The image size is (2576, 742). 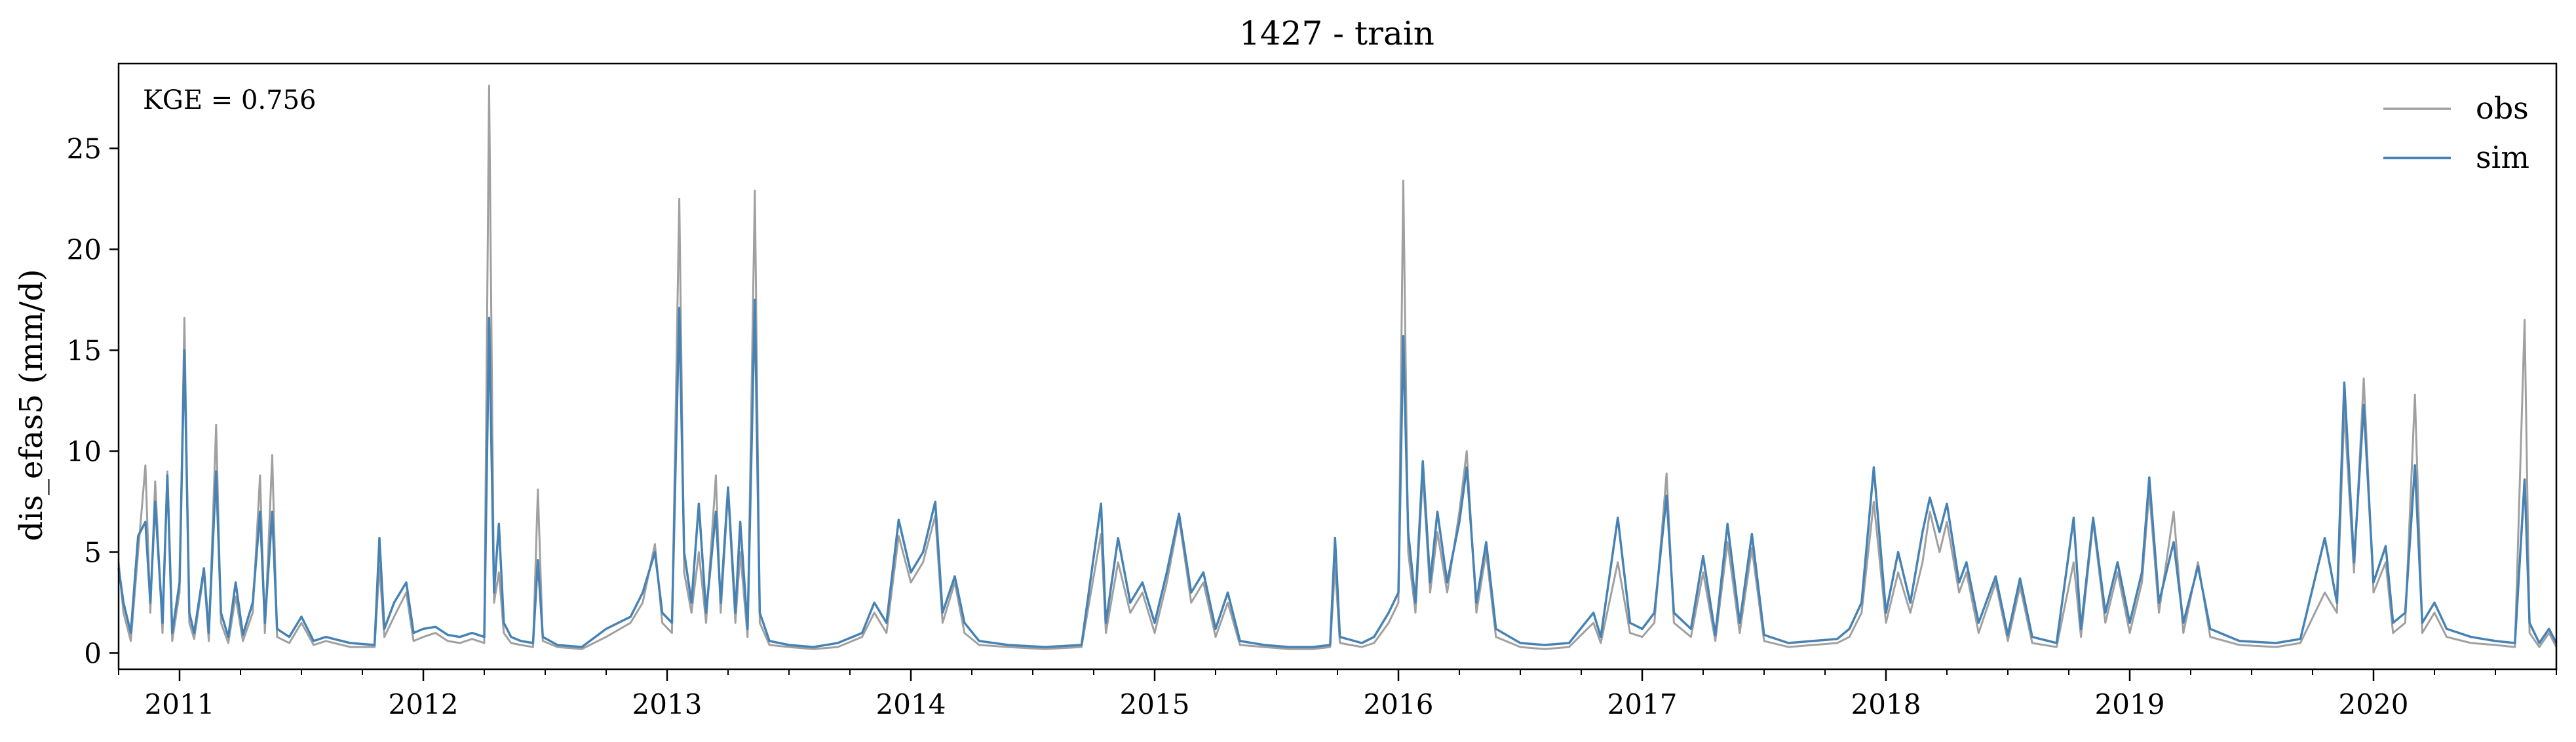 What do you see at coordinates (2374, 704) in the screenshot?
I see `x-tick-label: 2020` at bounding box center [2374, 704].